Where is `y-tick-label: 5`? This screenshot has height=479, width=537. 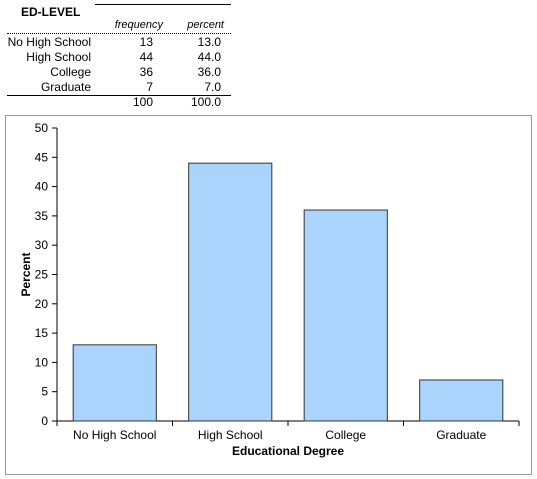 y-tick-label: 5 is located at coordinates (44, 392).